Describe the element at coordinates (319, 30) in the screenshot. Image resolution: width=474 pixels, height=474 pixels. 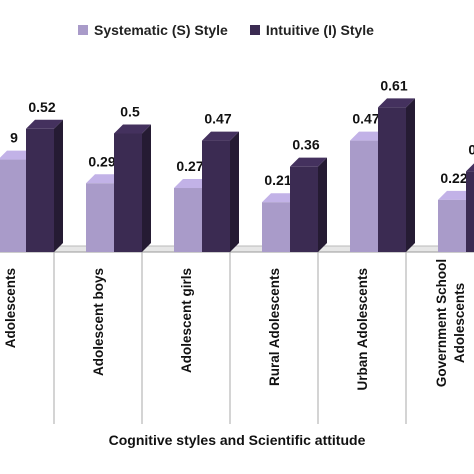
I see `legend-label-intuitive: Intuitive (I) Style` at that location.